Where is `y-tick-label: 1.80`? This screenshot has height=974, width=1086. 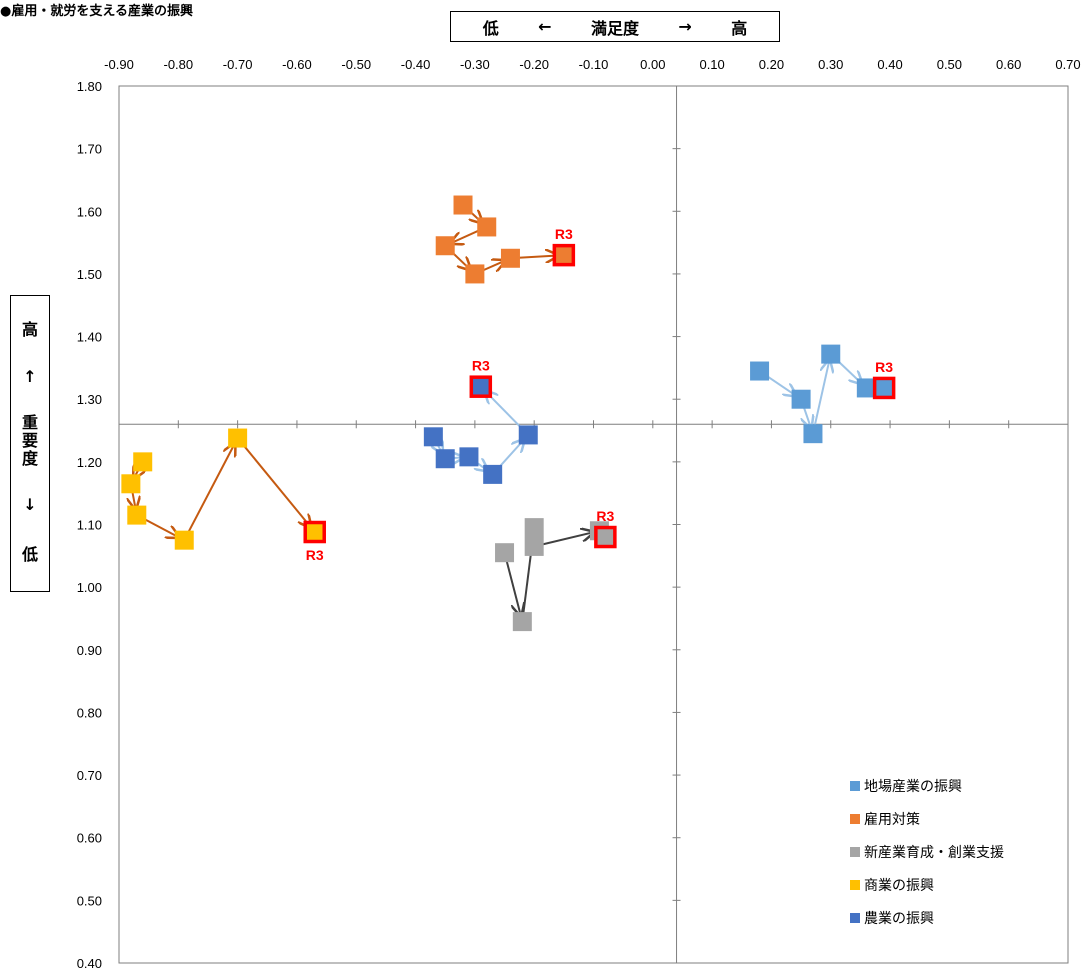
y-tick-label: 1.80 is located at coordinates (89, 86).